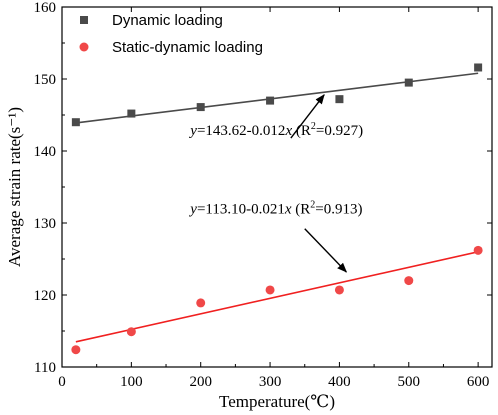  What do you see at coordinates (241, 131) in the screenshot?
I see `eq-formula: =143.62-0.012` at bounding box center [241, 131].